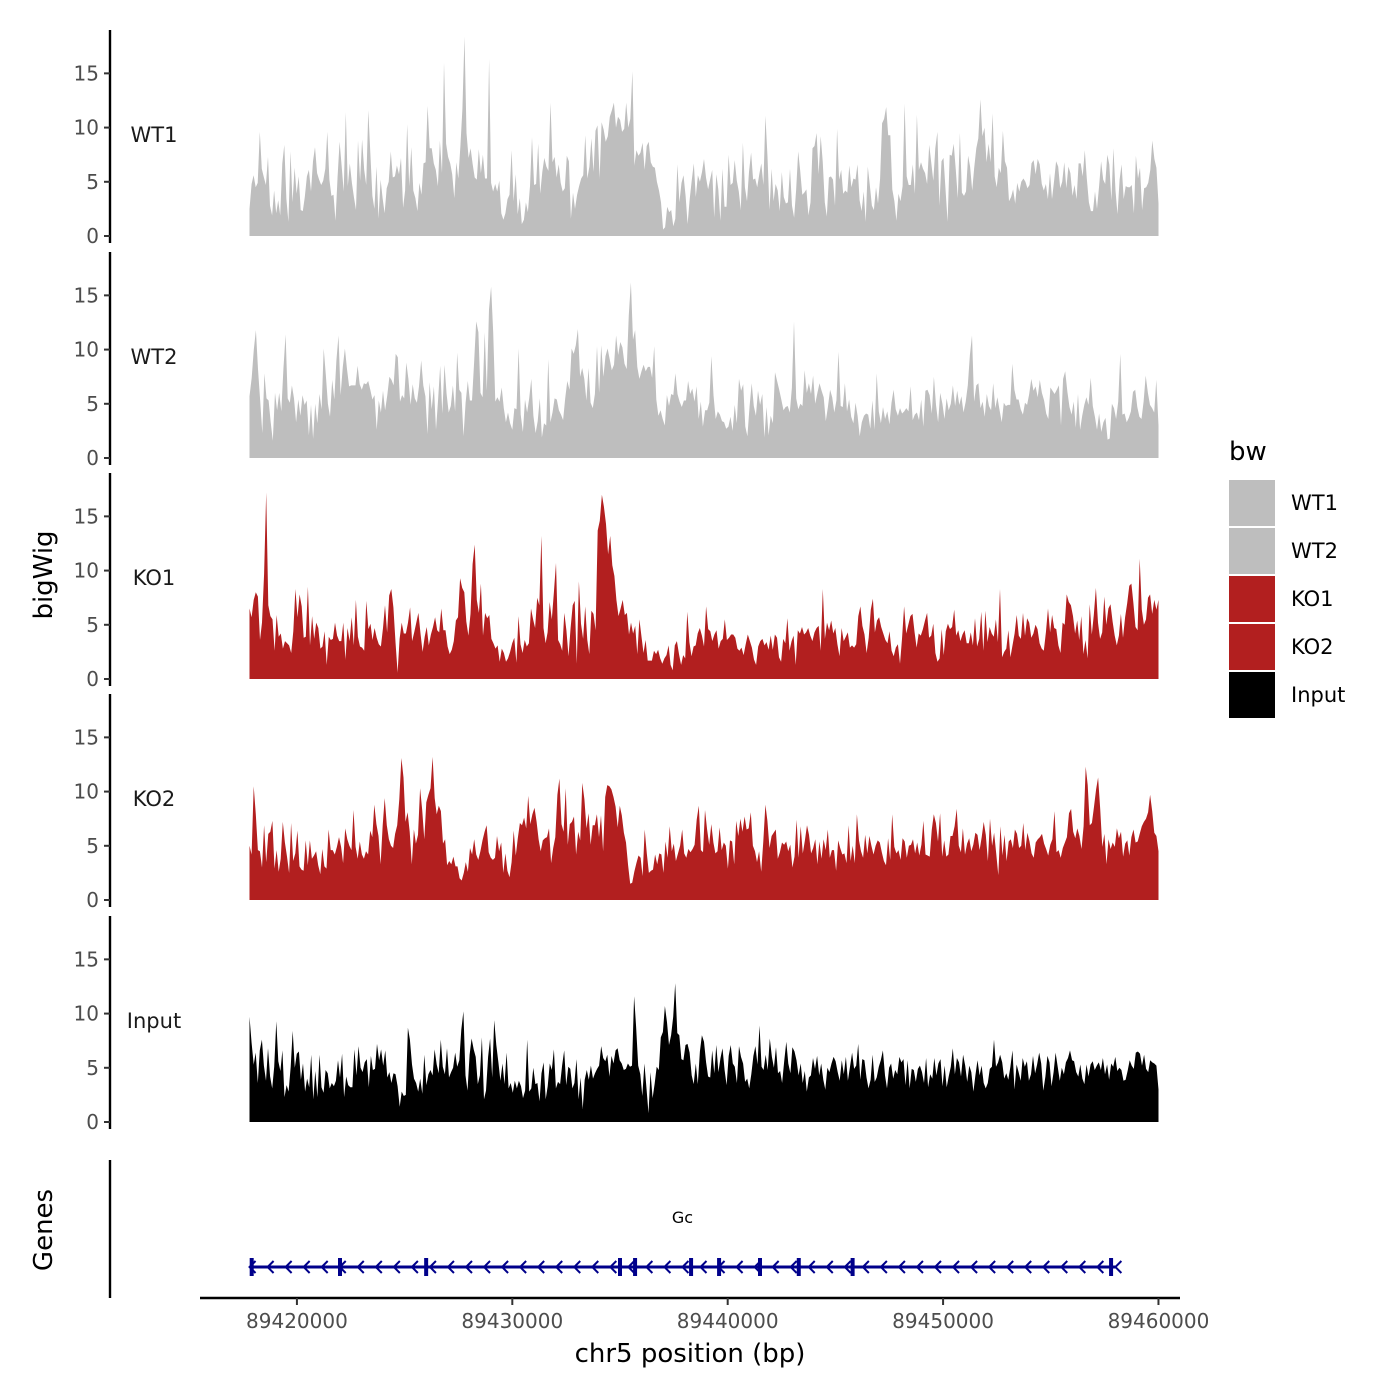  I want to click on y-tick-label-wt2-5: 5, so click(92, 404).